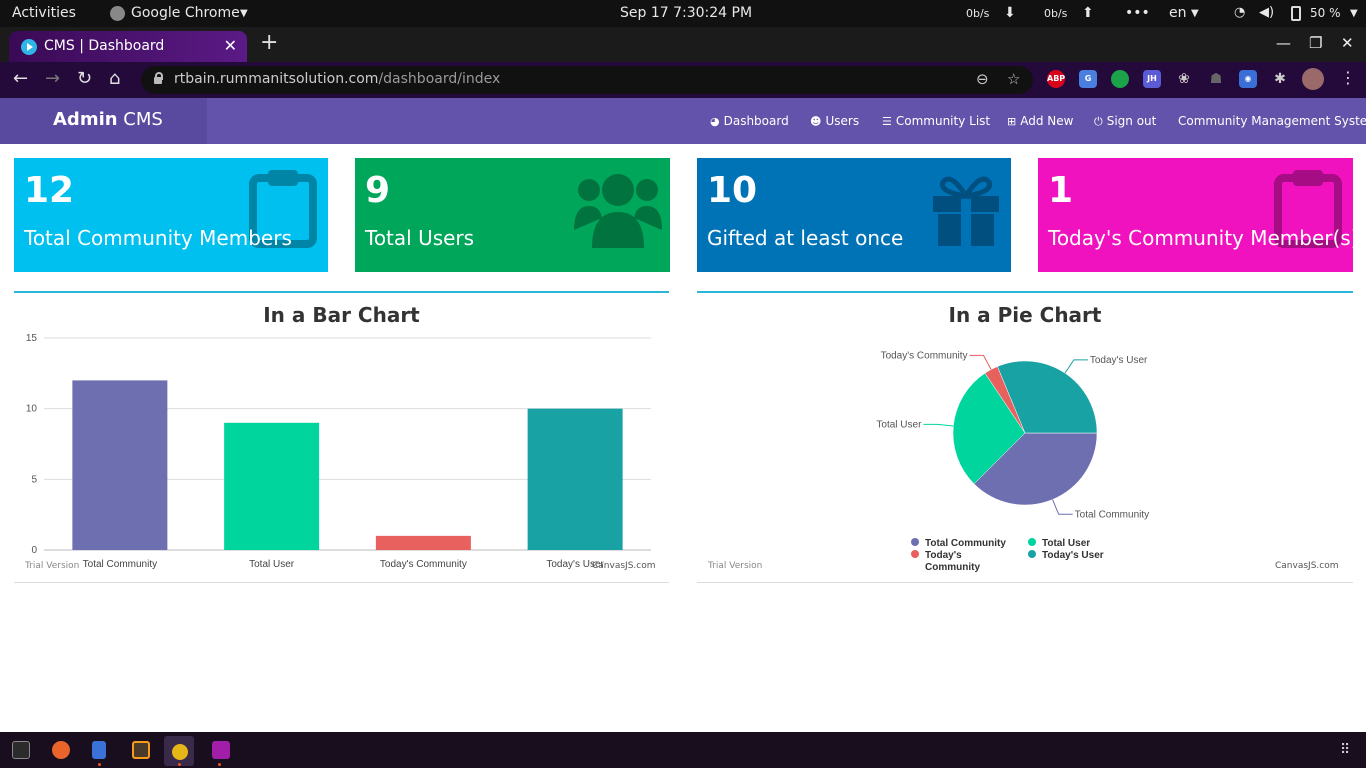 This screenshot has width=1366, height=768. What do you see at coordinates (1047, 397) in the screenshot?
I see `pie-slice` at bounding box center [1047, 397].